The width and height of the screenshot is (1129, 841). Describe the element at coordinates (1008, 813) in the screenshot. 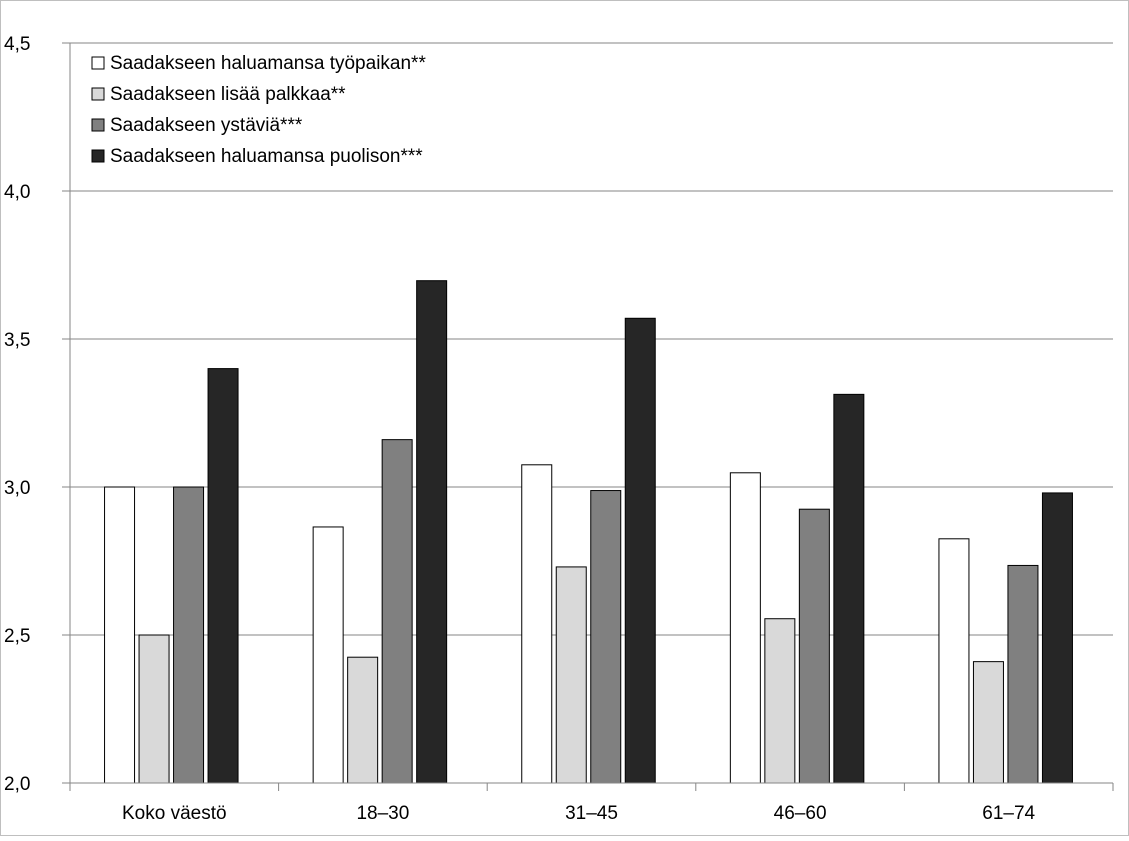

I see `x-tick-label: 61–74` at that location.